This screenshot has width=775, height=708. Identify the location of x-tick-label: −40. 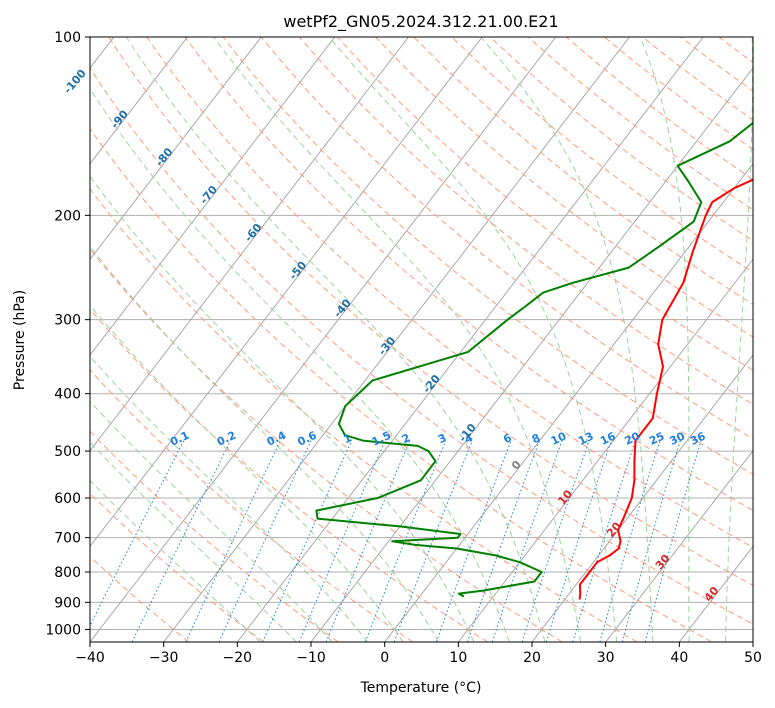
(90, 658).